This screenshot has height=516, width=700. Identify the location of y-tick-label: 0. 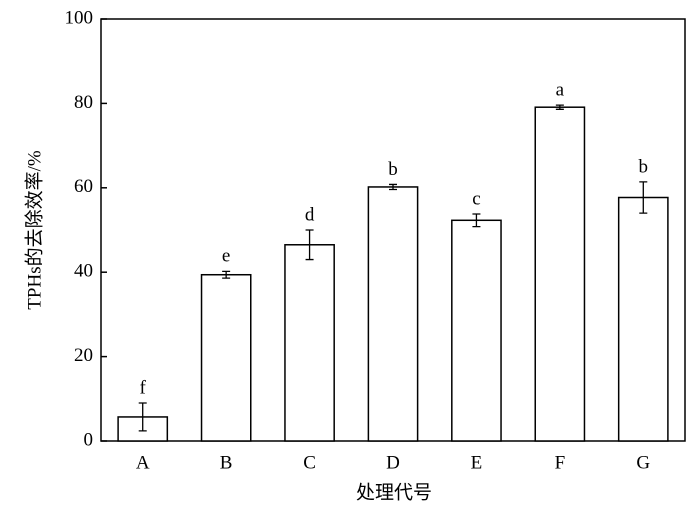
(89, 439).